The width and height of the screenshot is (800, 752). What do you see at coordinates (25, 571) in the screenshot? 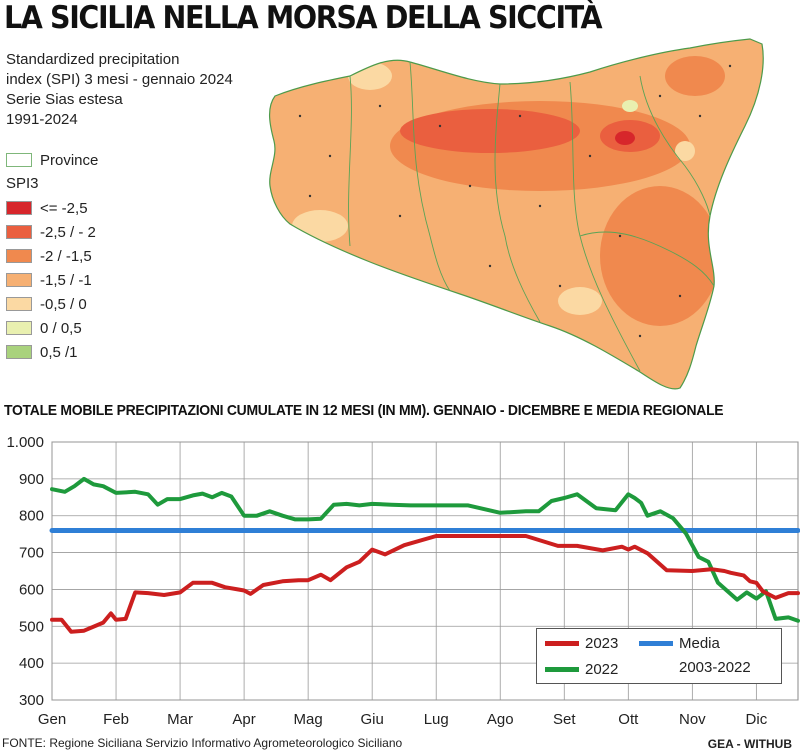
I see `y-axis-ticks: 1.000 900 800 700 600 500 400 300` at bounding box center [25, 571].